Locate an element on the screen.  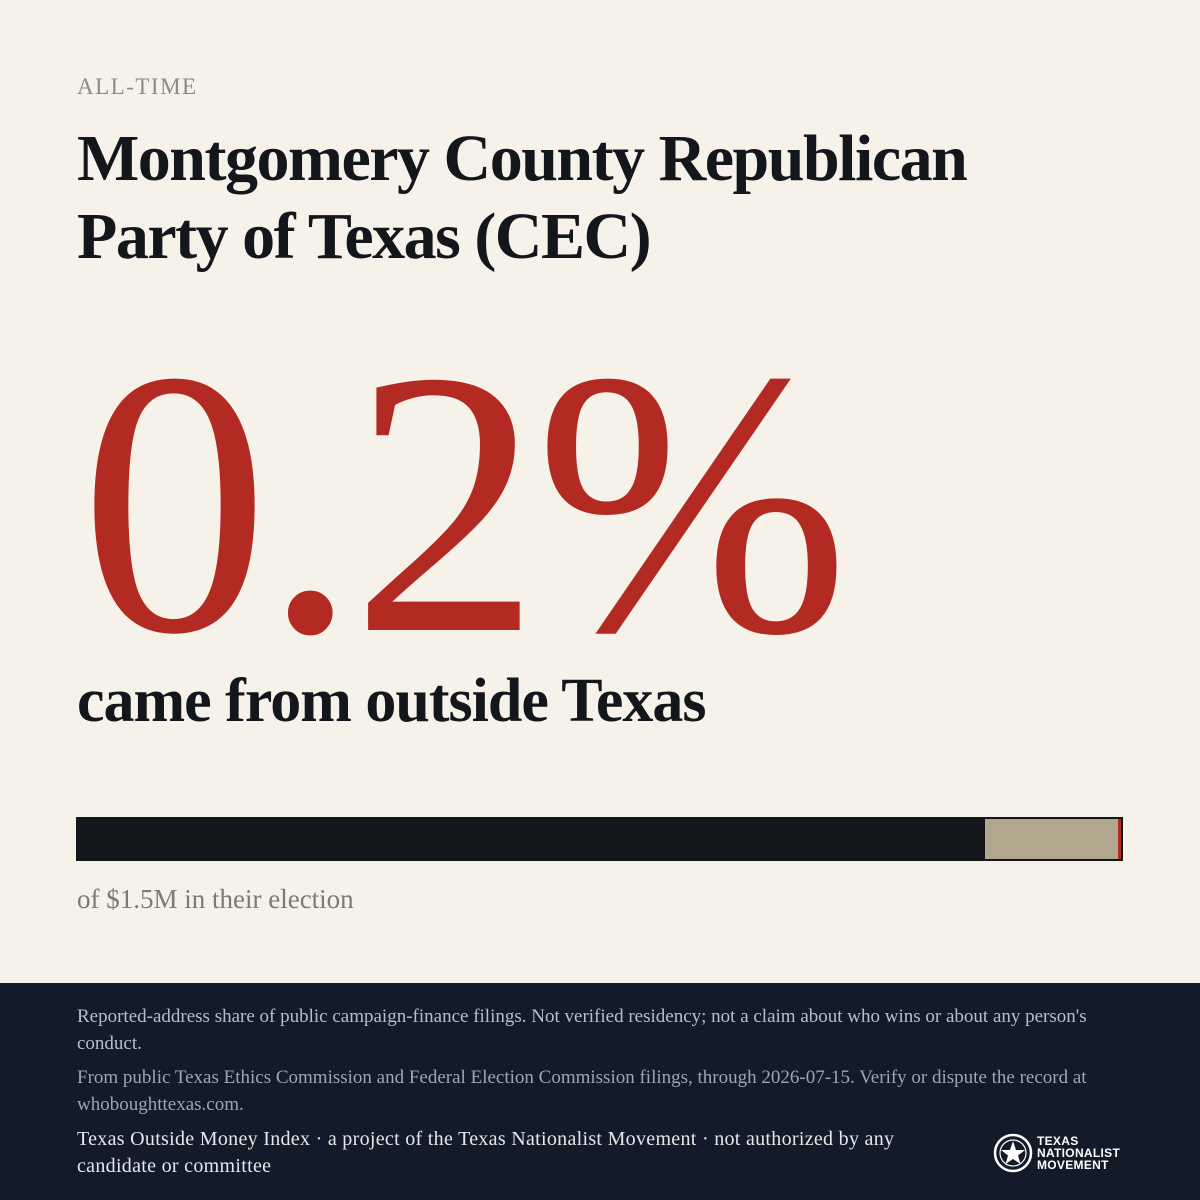
tnm-logo: TEXAS NATIONALIST MOVEMENT is located at coordinates (1063, 1153).